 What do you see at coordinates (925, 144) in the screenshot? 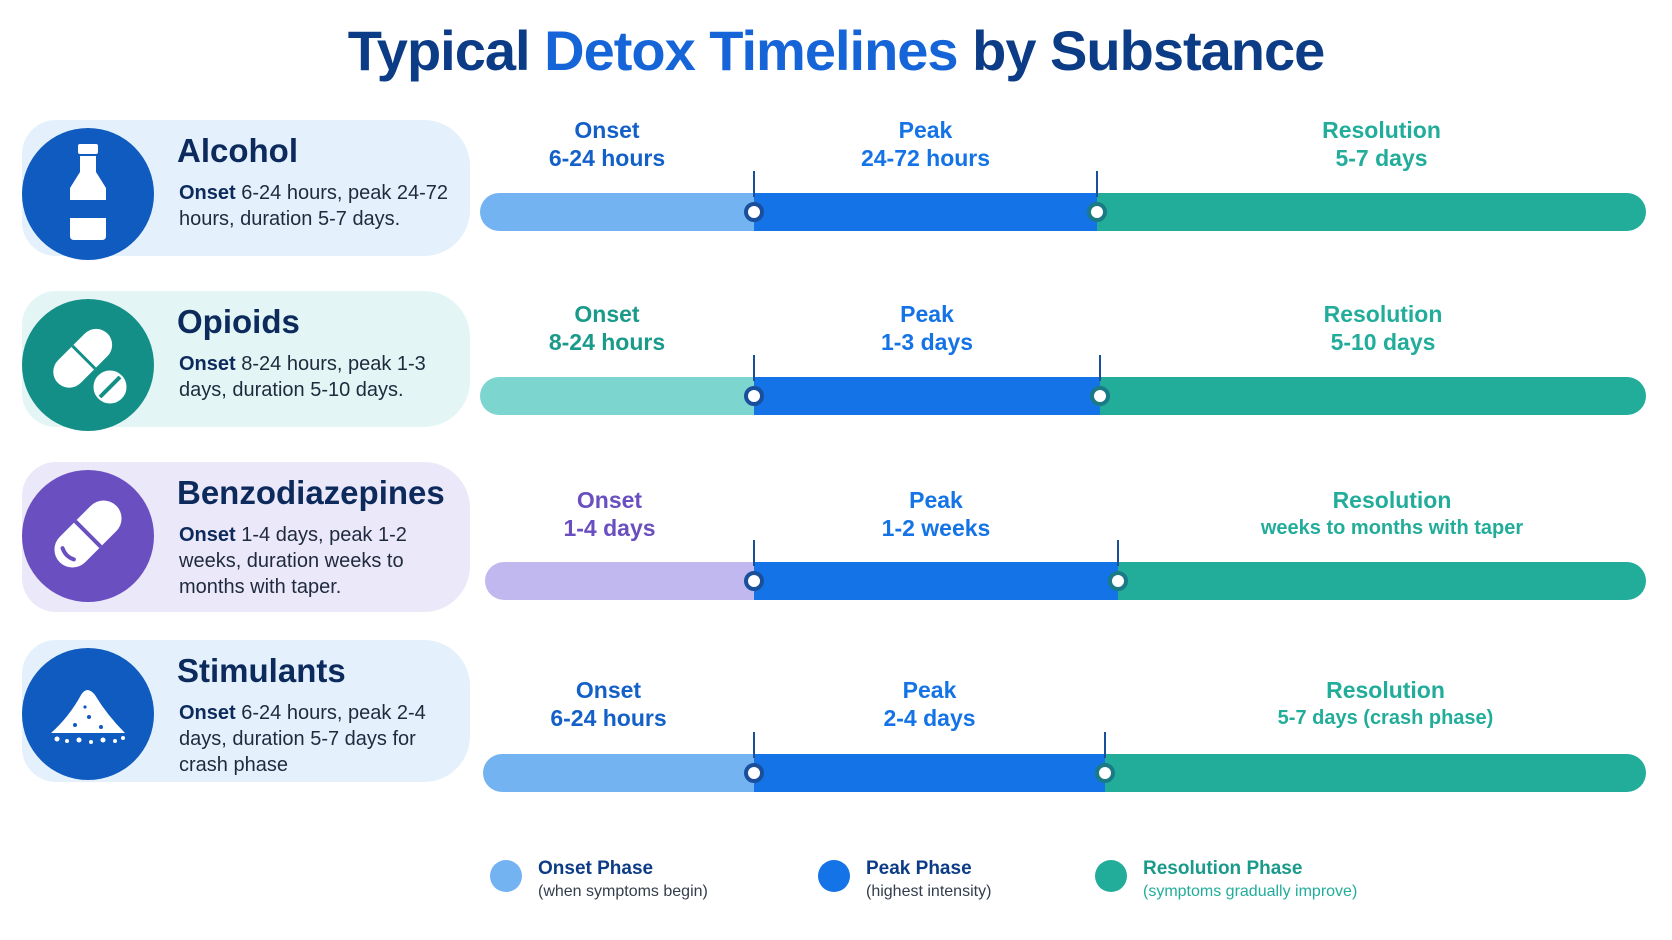
I see `peak-label: Peak 24-72 hours` at bounding box center [925, 144].